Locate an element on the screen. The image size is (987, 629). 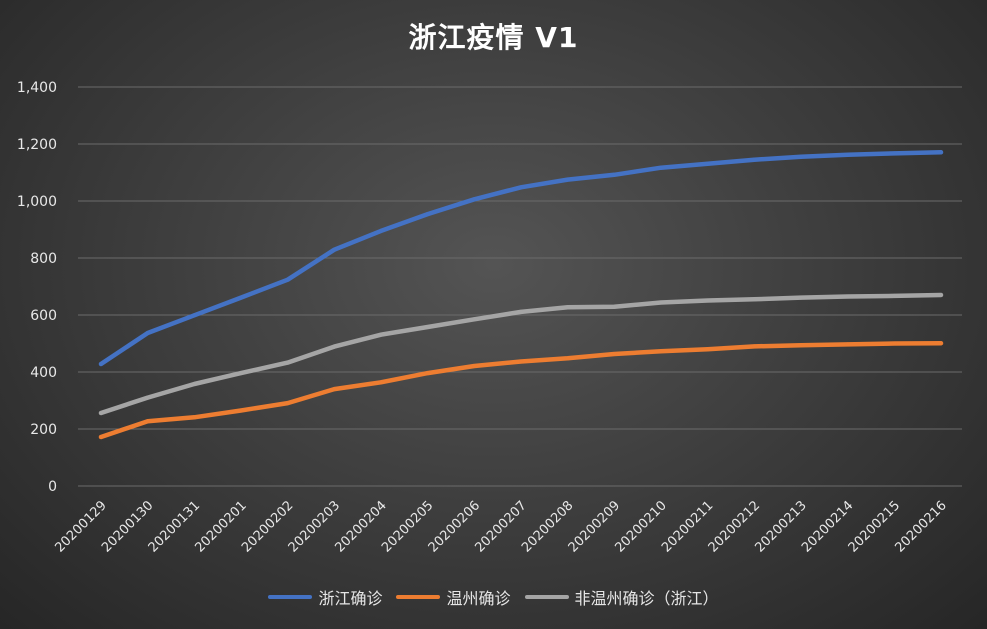
y-tick-label: 1,400 is located at coordinates (37, 88).